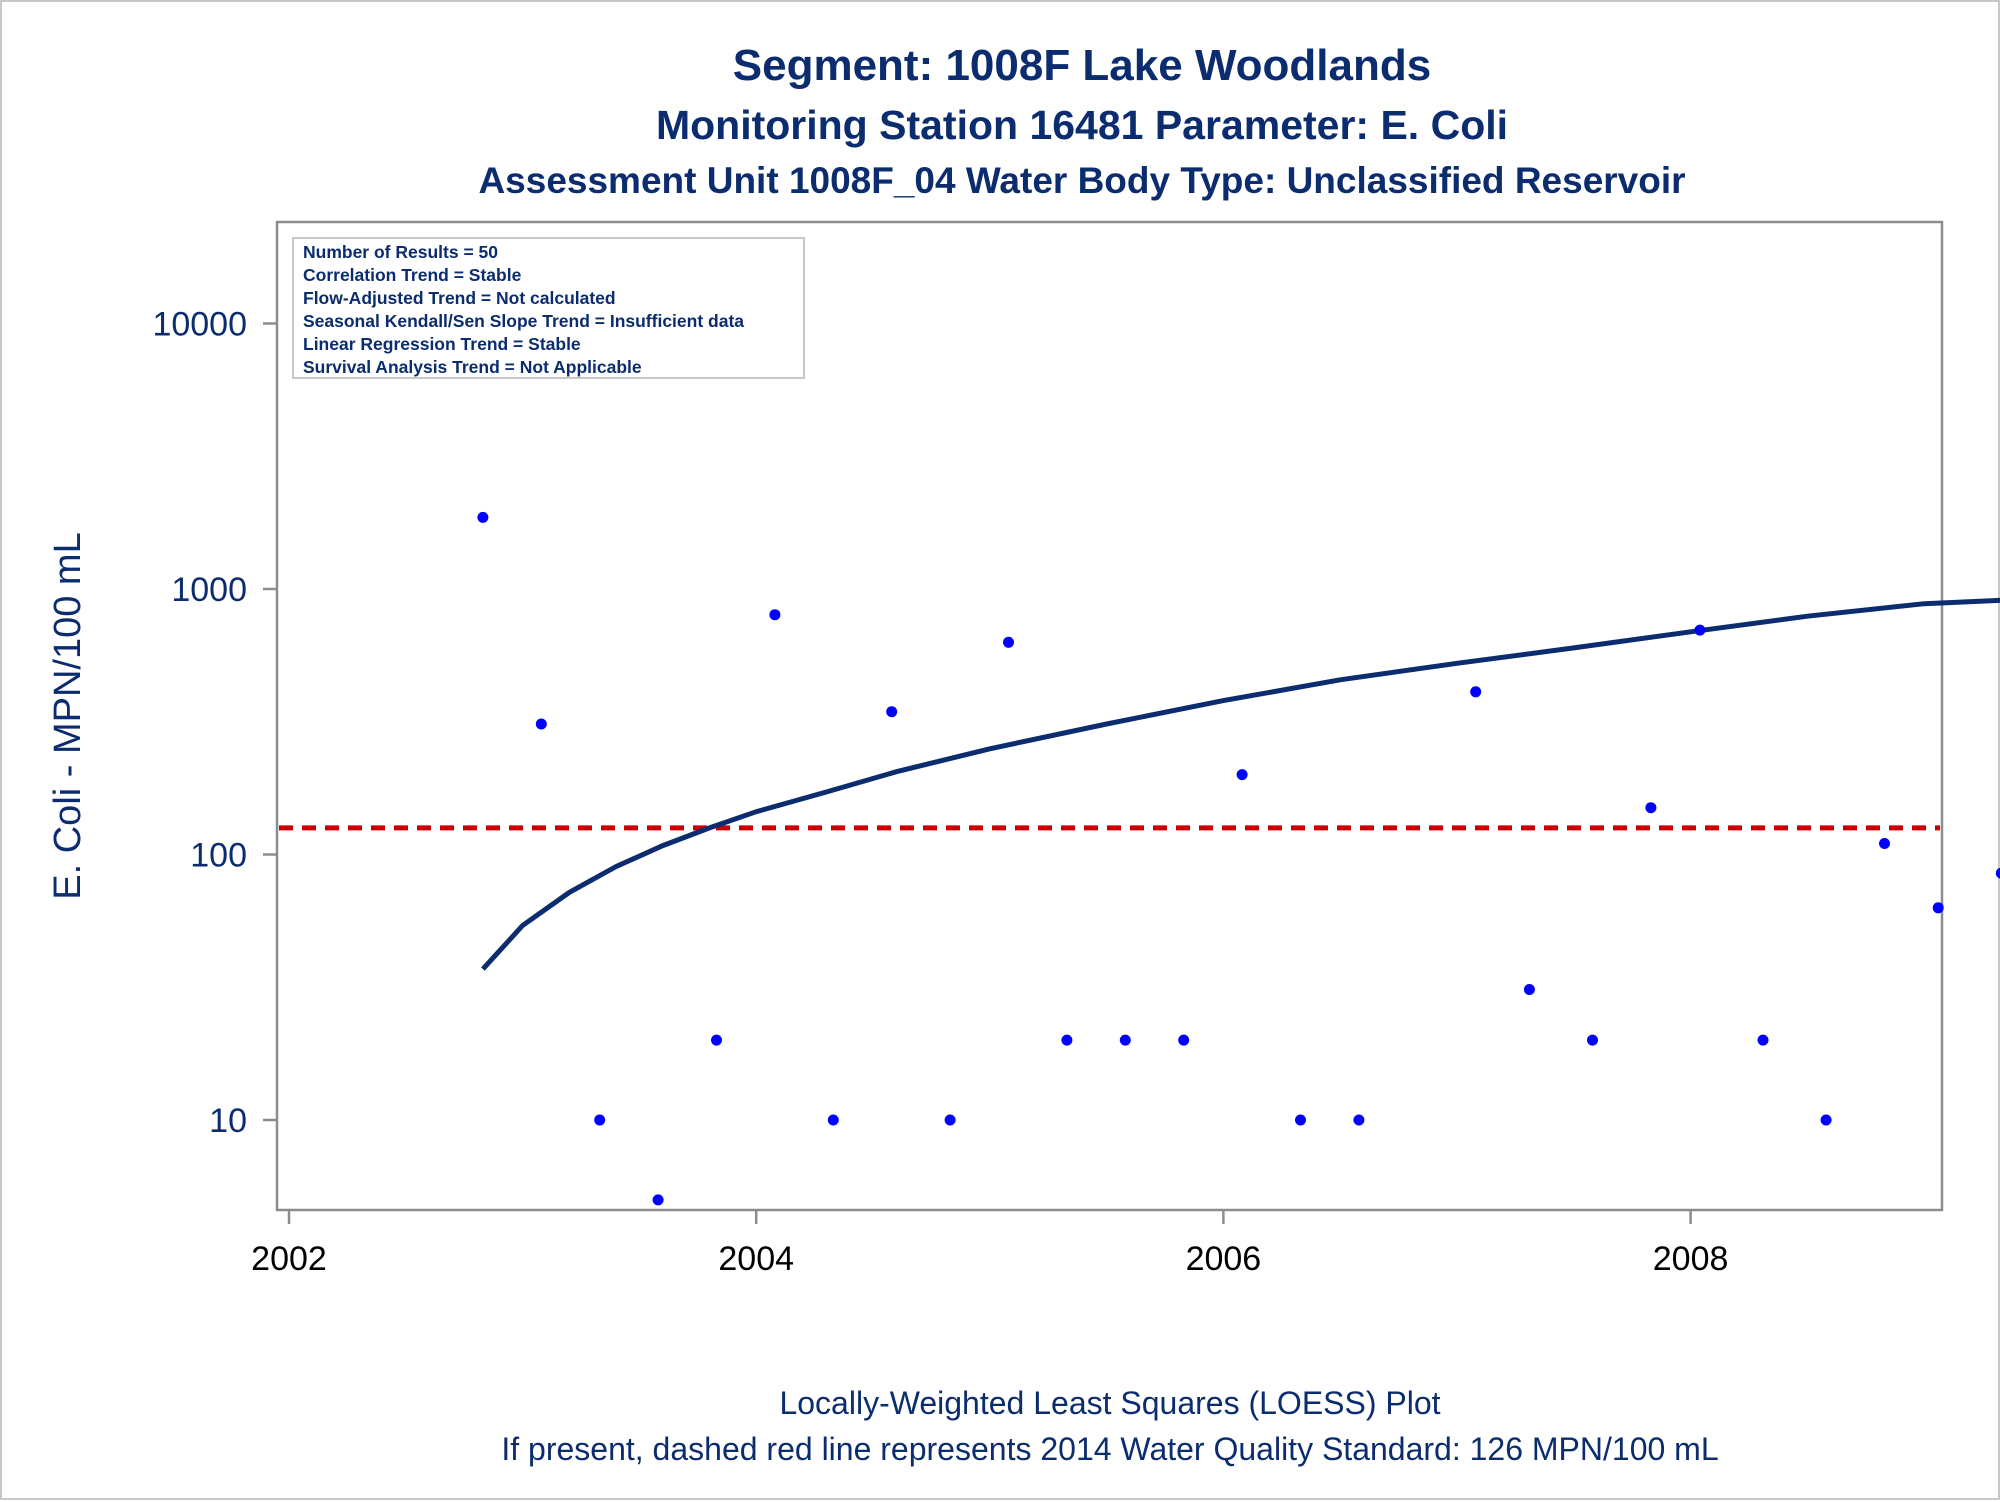  Describe the element at coordinates (199, 325) in the screenshot. I see `y-tick-label: 10000` at that location.